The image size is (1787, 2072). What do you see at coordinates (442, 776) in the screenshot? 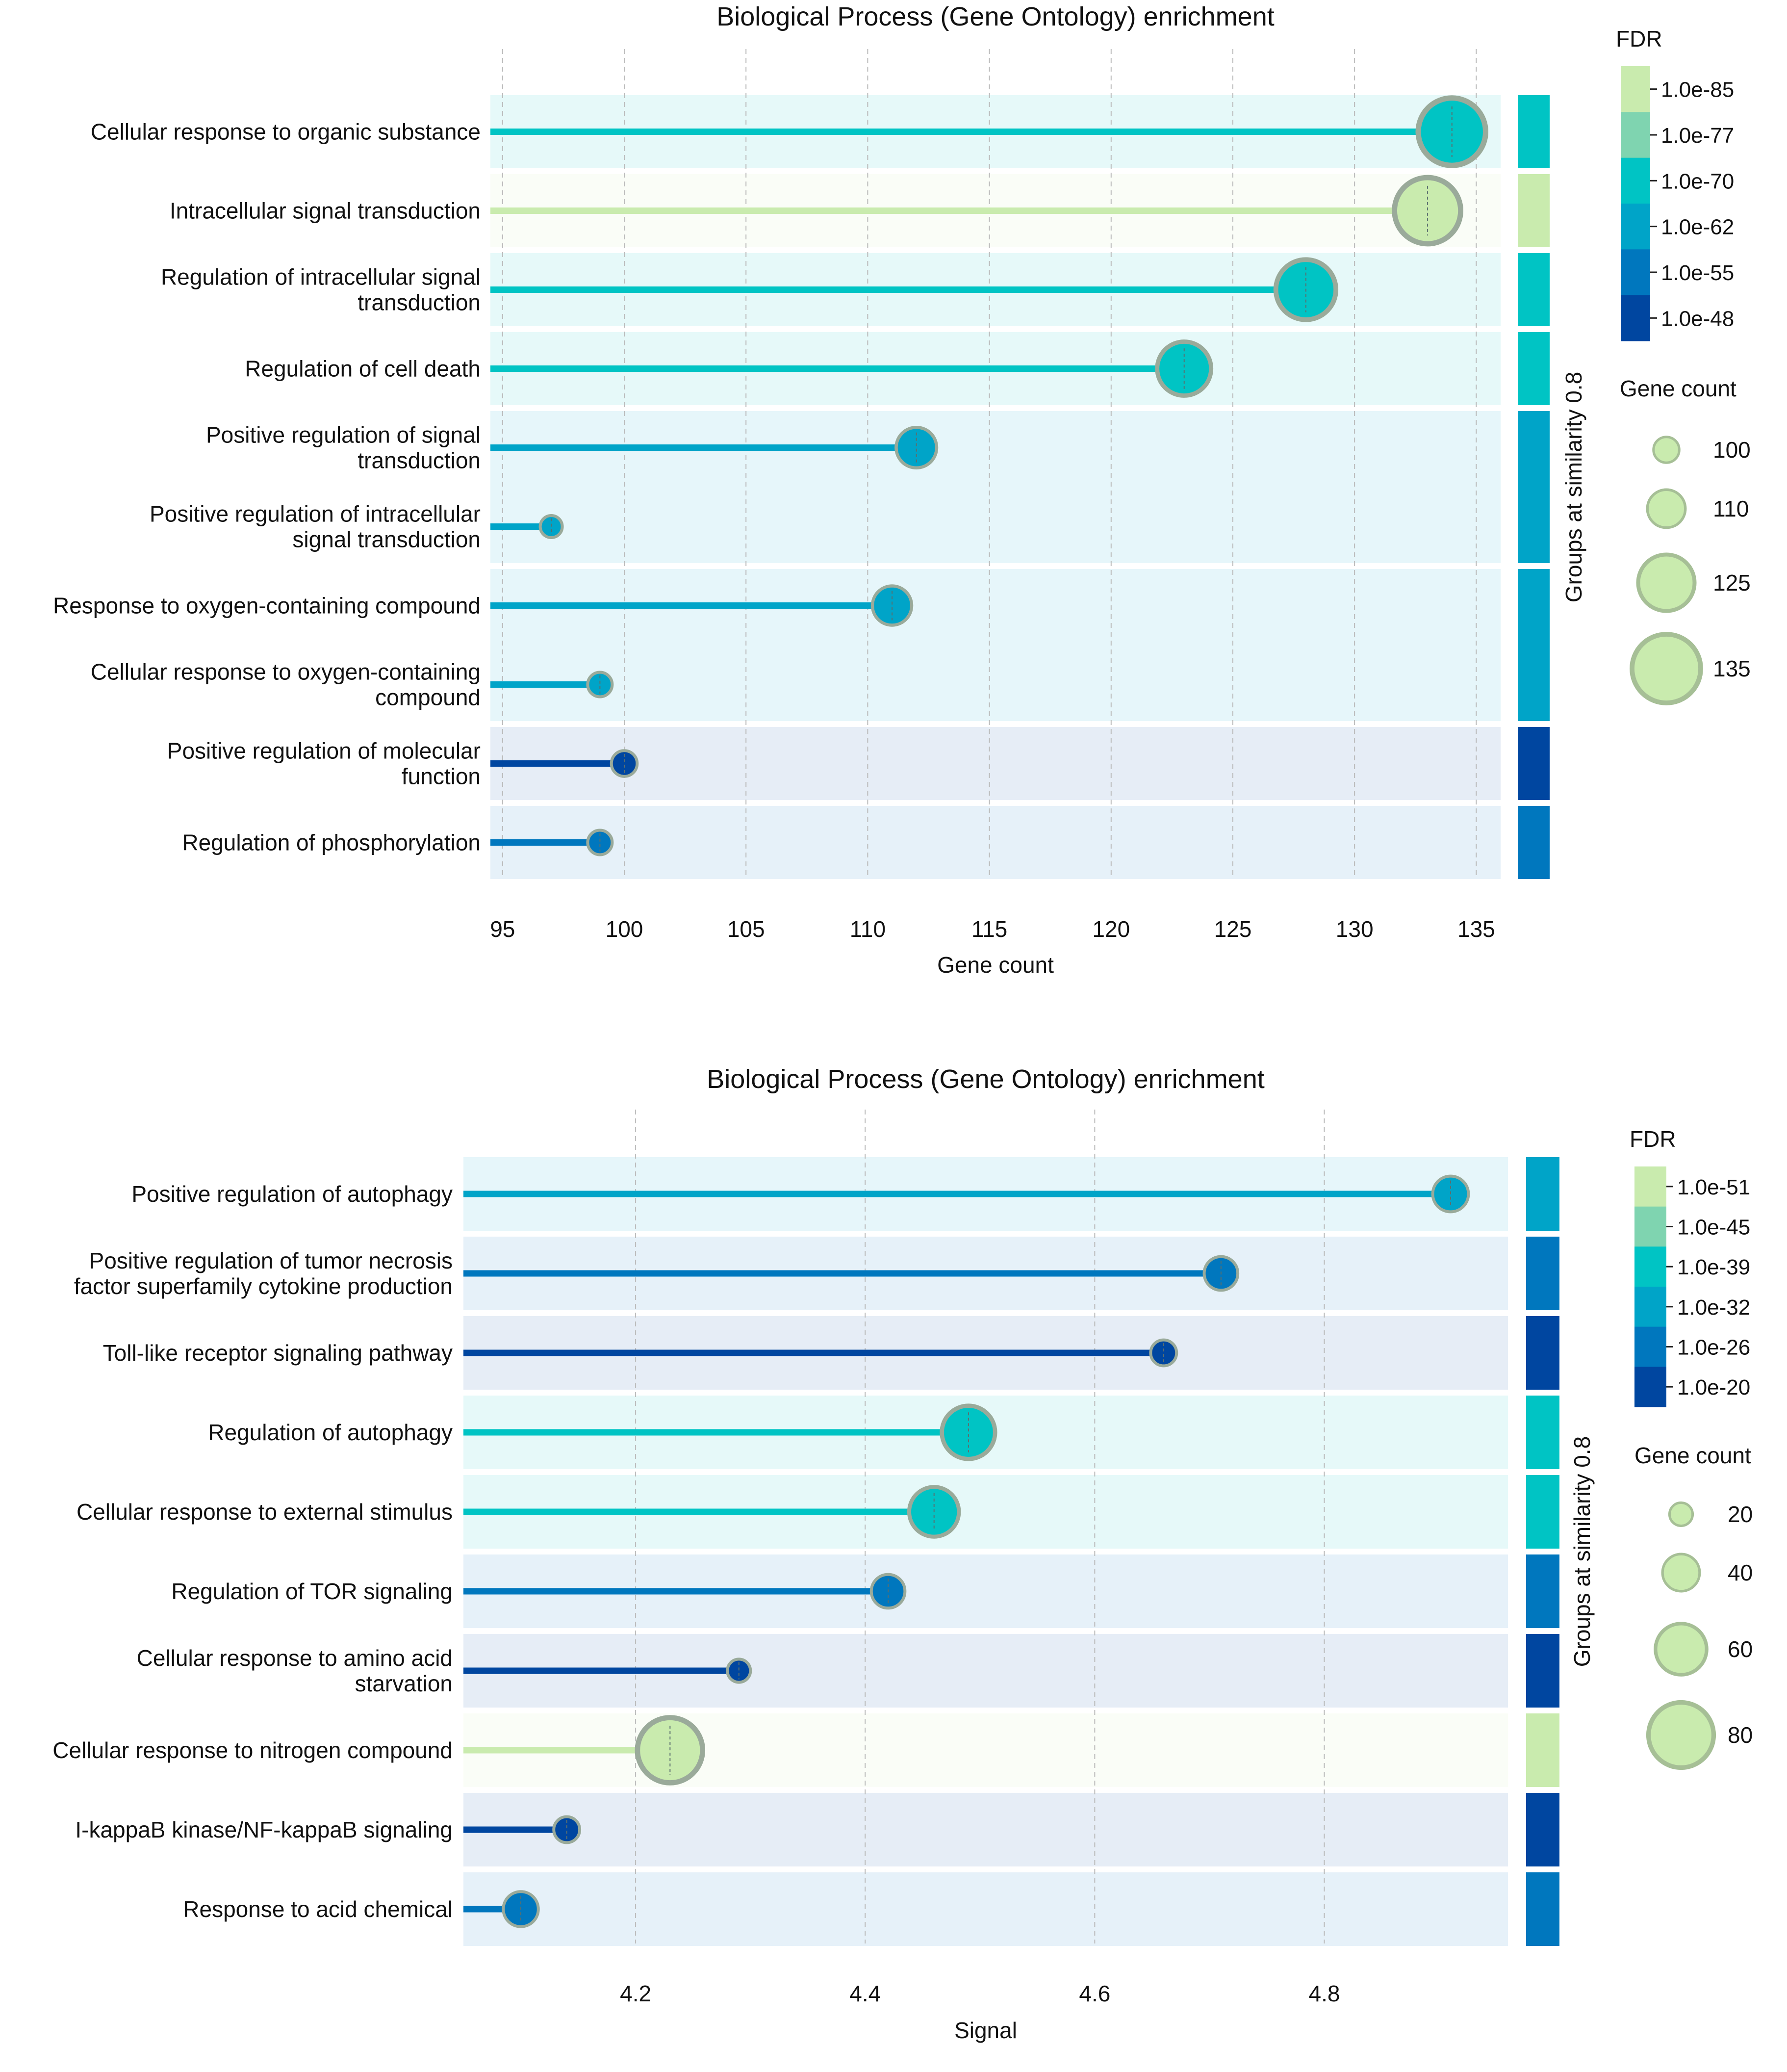
I see `term-label-line: function` at bounding box center [442, 776].